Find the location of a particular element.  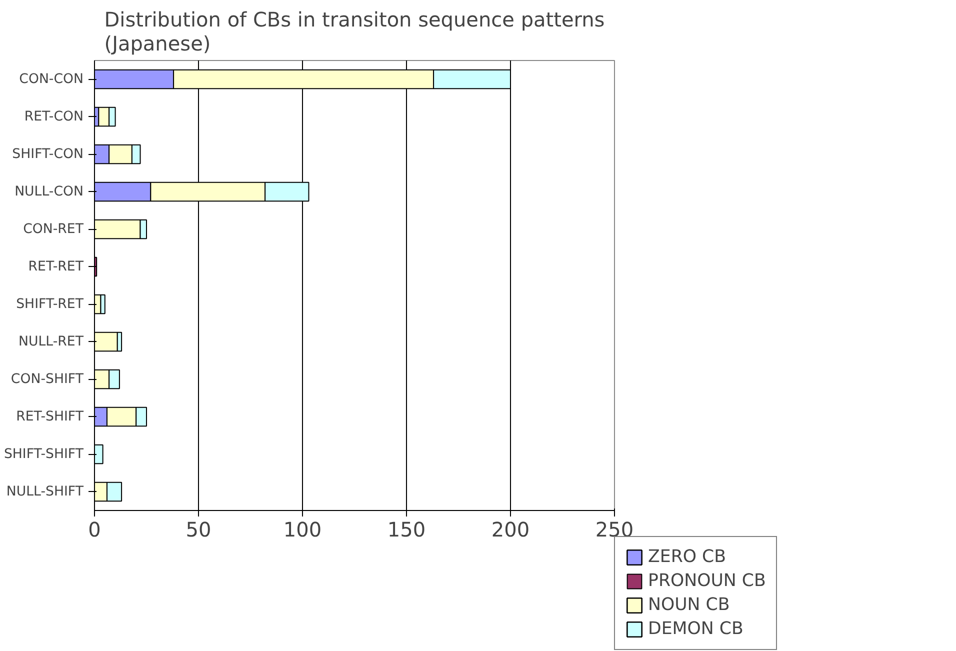

y-tick-label: NULL-RET is located at coordinates (51, 342).